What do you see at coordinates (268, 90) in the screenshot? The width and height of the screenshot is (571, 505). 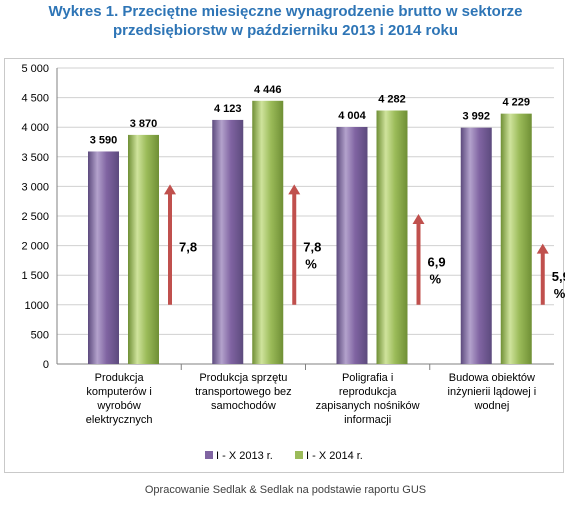 I see `data-label: 4 446` at bounding box center [268, 90].